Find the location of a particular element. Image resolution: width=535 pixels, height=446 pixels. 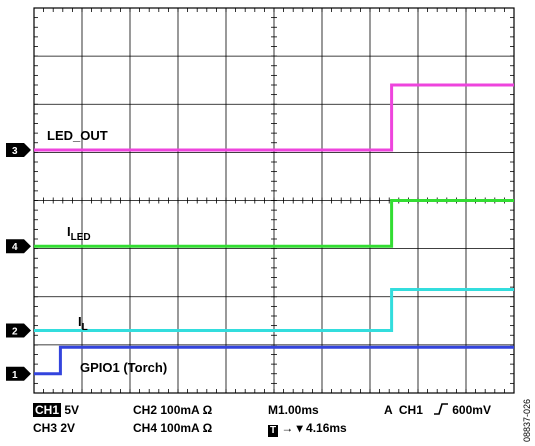

channel-marker-2: 2 is located at coordinates (18, 330).